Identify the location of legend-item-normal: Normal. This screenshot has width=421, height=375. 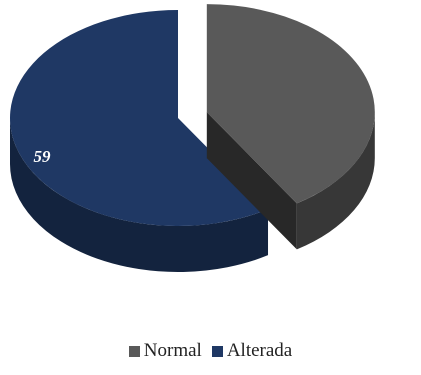
(165, 351).